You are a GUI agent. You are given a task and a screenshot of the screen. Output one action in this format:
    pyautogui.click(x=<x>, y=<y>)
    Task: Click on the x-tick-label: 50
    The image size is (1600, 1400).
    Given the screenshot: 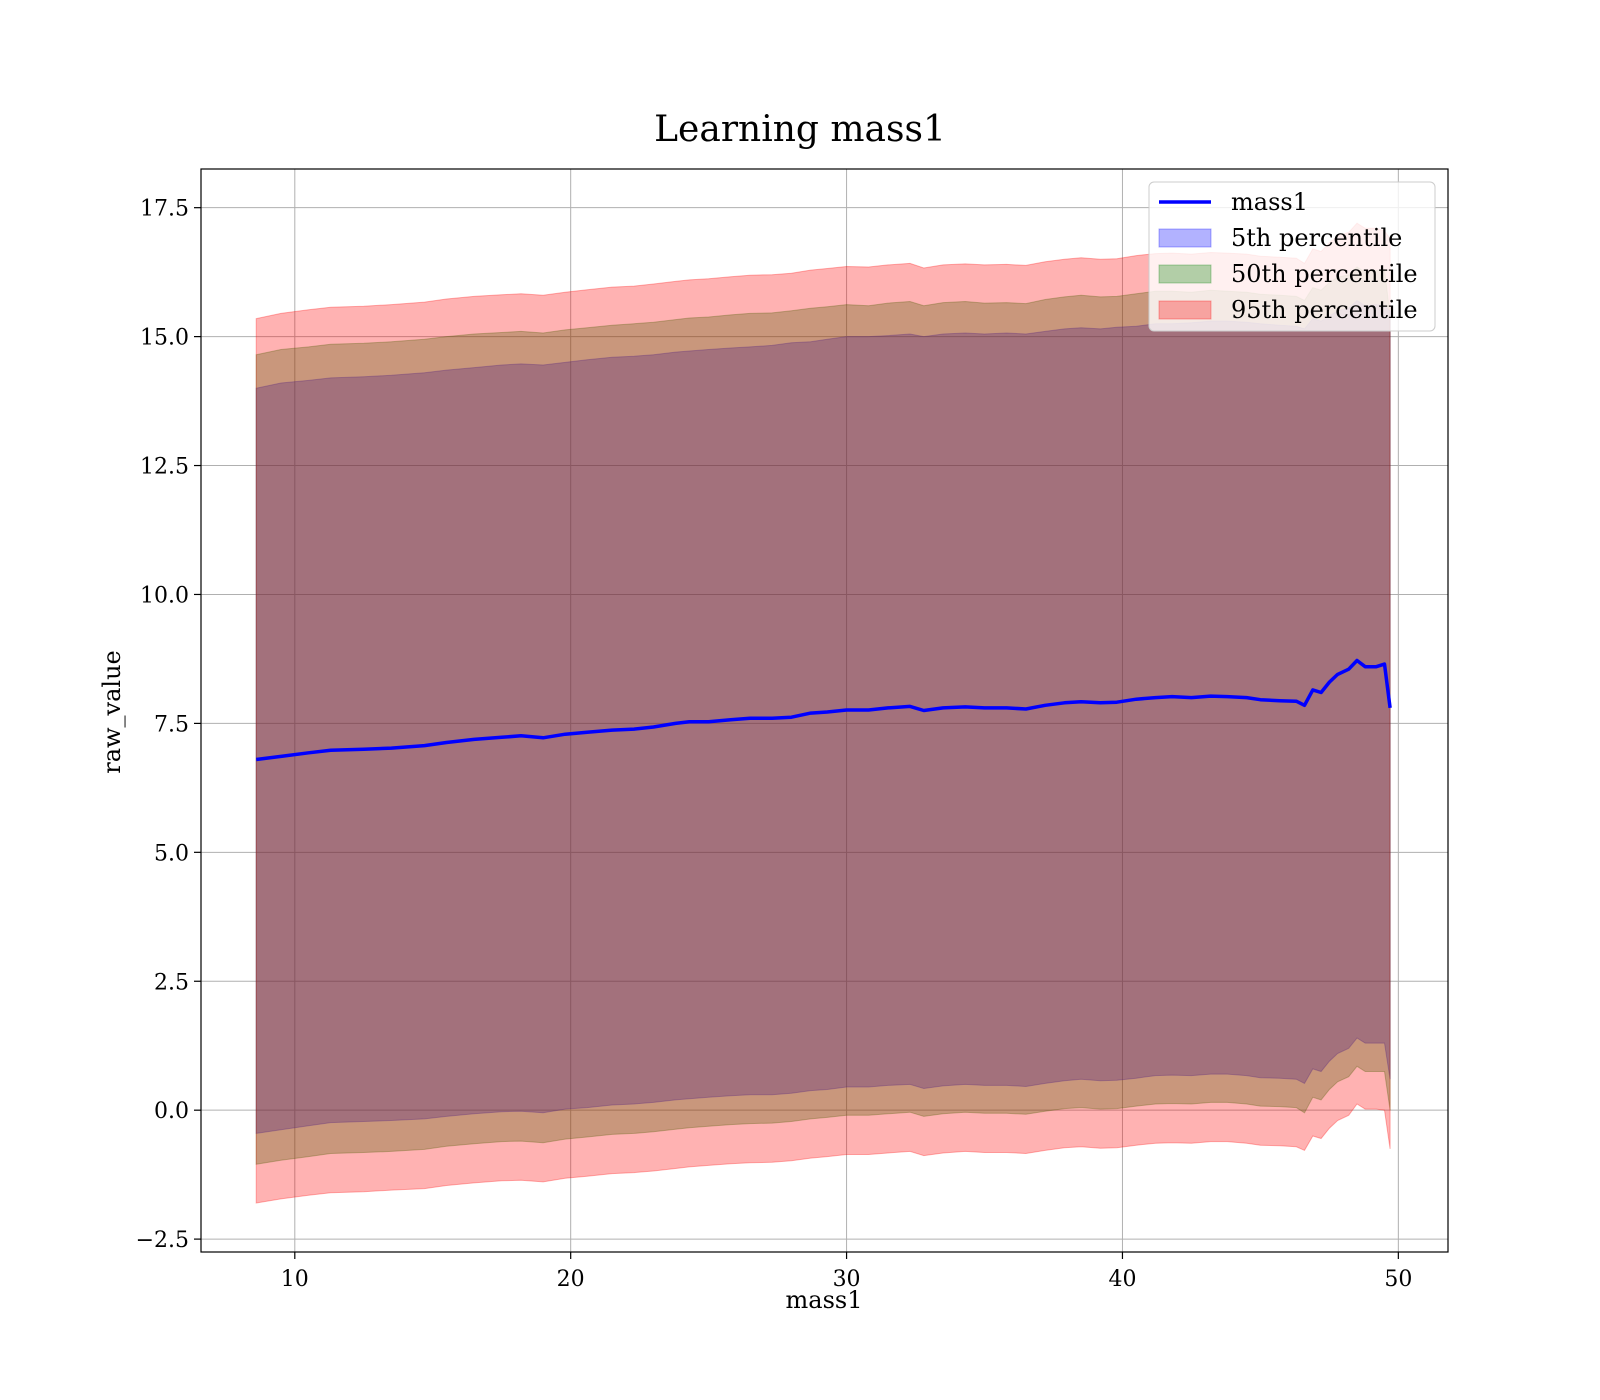 What is the action you would take?
    pyautogui.click(x=1398, y=1279)
    